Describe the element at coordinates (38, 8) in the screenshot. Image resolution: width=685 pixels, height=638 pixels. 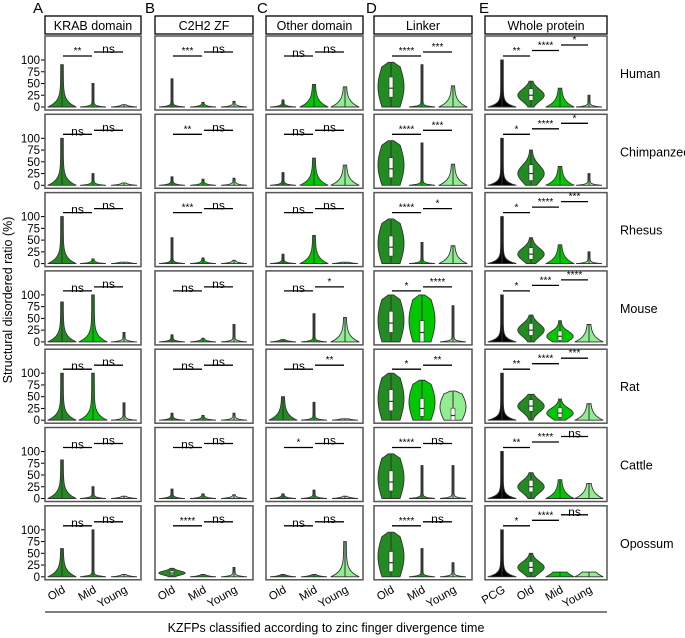
I see `panel-letter: A` at that location.